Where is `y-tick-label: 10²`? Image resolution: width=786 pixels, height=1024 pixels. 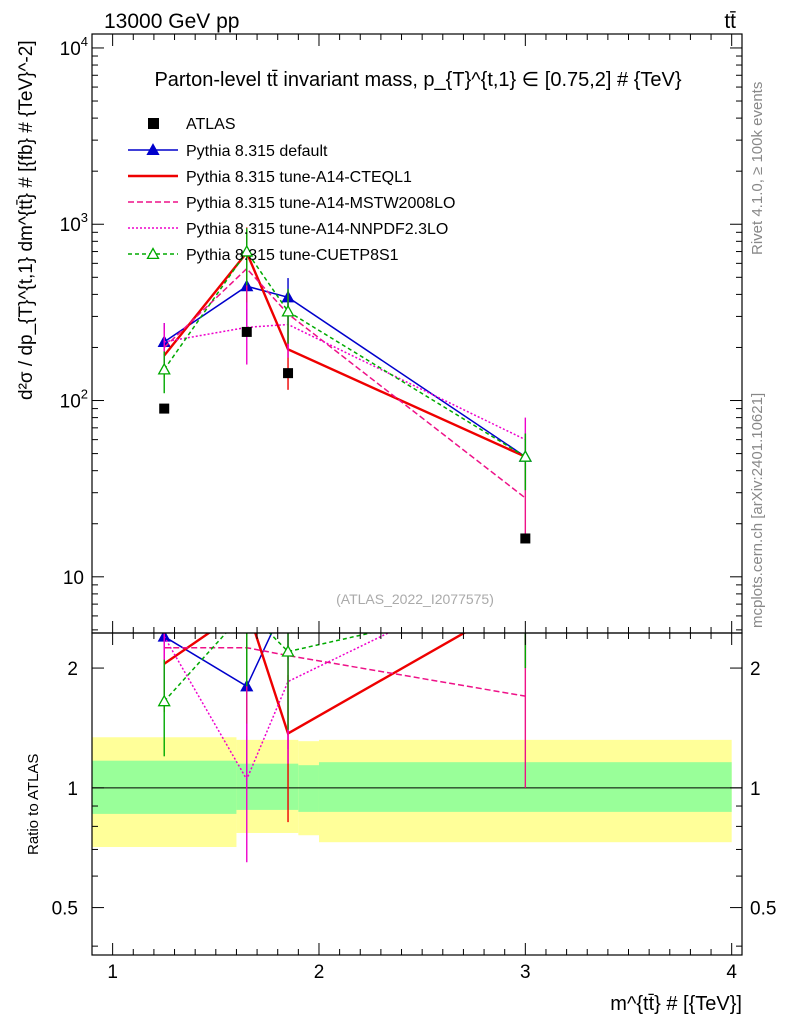
y-tick-label: 10² is located at coordinates (74, 400).